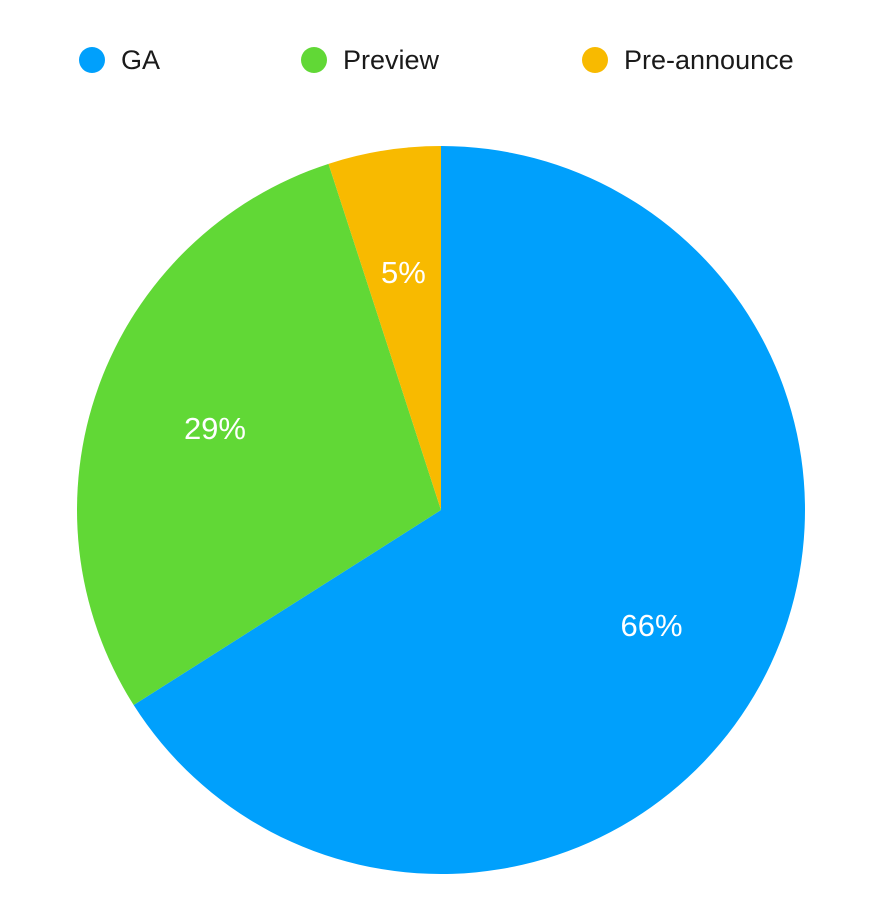 The width and height of the screenshot is (885, 909). What do you see at coordinates (314, 60) in the screenshot?
I see `legend-swatch-preview` at bounding box center [314, 60].